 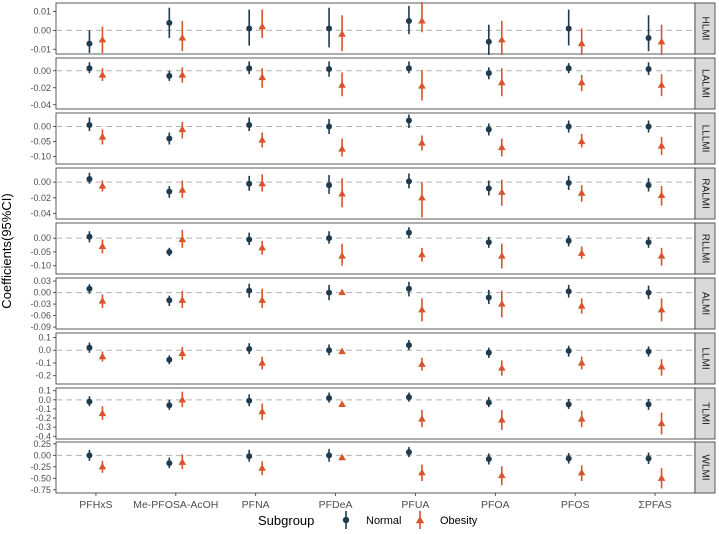 What do you see at coordinates (40, 478) in the screenshot?
I see `y-tick-label: -0.50` at bounding box center [40, 478].